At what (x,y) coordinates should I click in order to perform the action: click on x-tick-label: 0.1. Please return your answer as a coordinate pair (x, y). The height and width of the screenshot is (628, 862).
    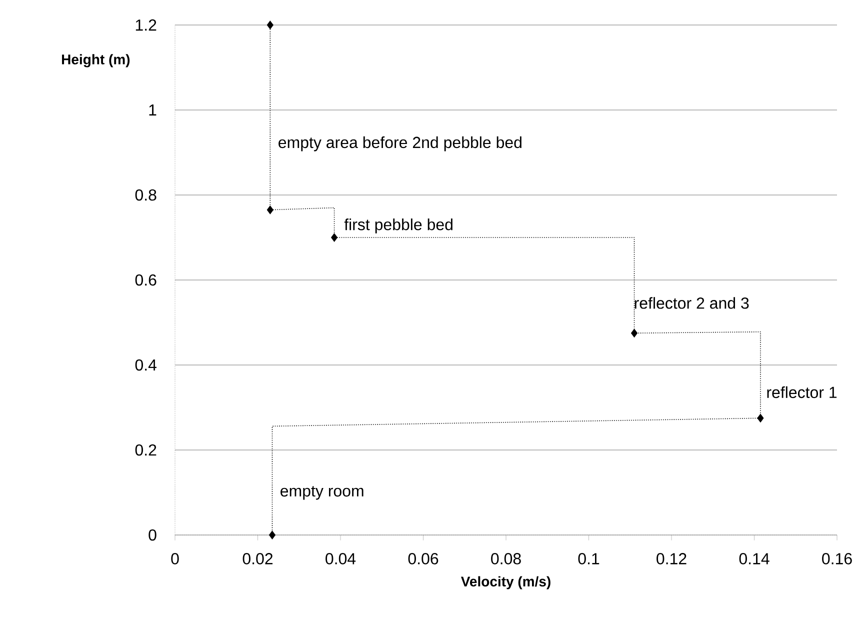
    Looking at the image, I should click on (589, 558).